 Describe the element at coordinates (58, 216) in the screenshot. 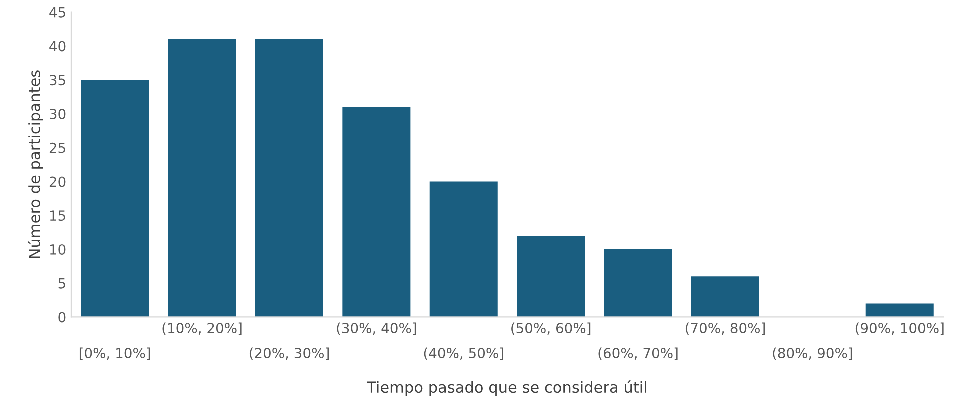

I see `y-tick-label: 15` at that location.